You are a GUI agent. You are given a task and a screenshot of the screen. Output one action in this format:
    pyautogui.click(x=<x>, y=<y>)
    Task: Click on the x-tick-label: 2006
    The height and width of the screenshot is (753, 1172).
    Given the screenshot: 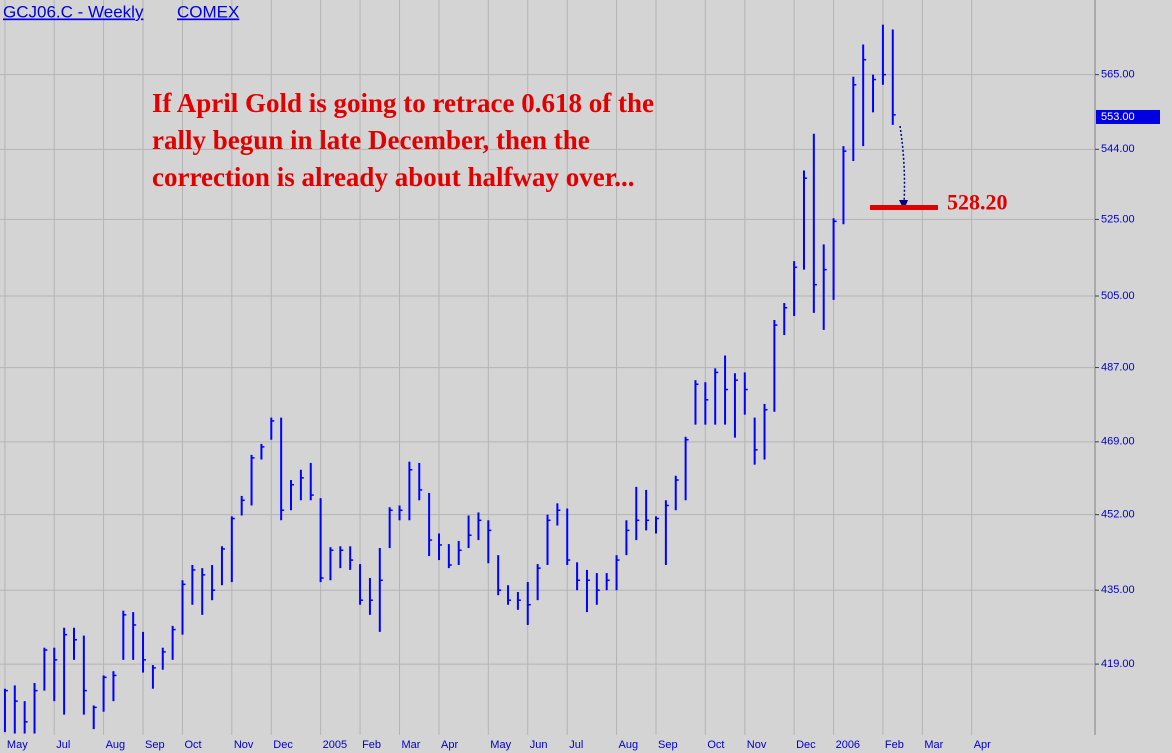 What is the action you would take?
    pyautogui.click(x=848, y=745)
    